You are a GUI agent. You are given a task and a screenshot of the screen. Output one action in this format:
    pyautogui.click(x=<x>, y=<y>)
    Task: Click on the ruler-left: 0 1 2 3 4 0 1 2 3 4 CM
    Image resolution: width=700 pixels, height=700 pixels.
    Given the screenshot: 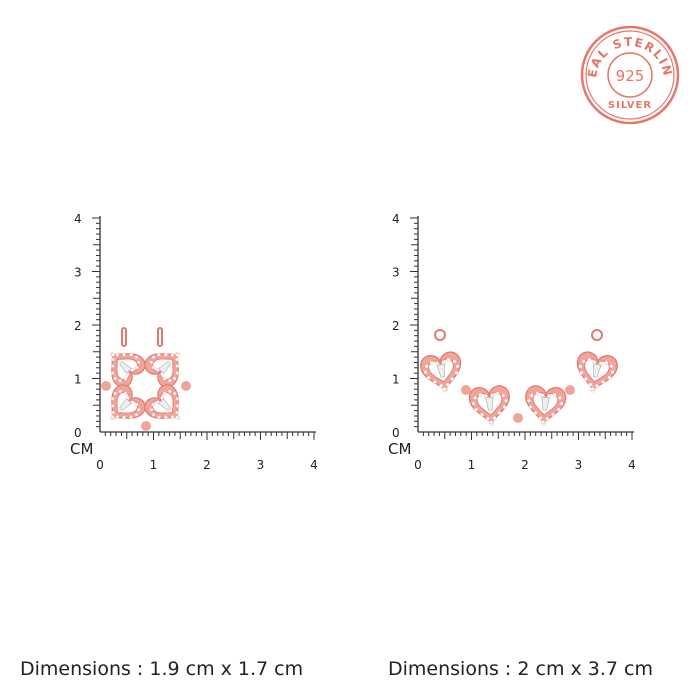 What is the action you would take?
    pyautogui.click(x=194, y=342)
    